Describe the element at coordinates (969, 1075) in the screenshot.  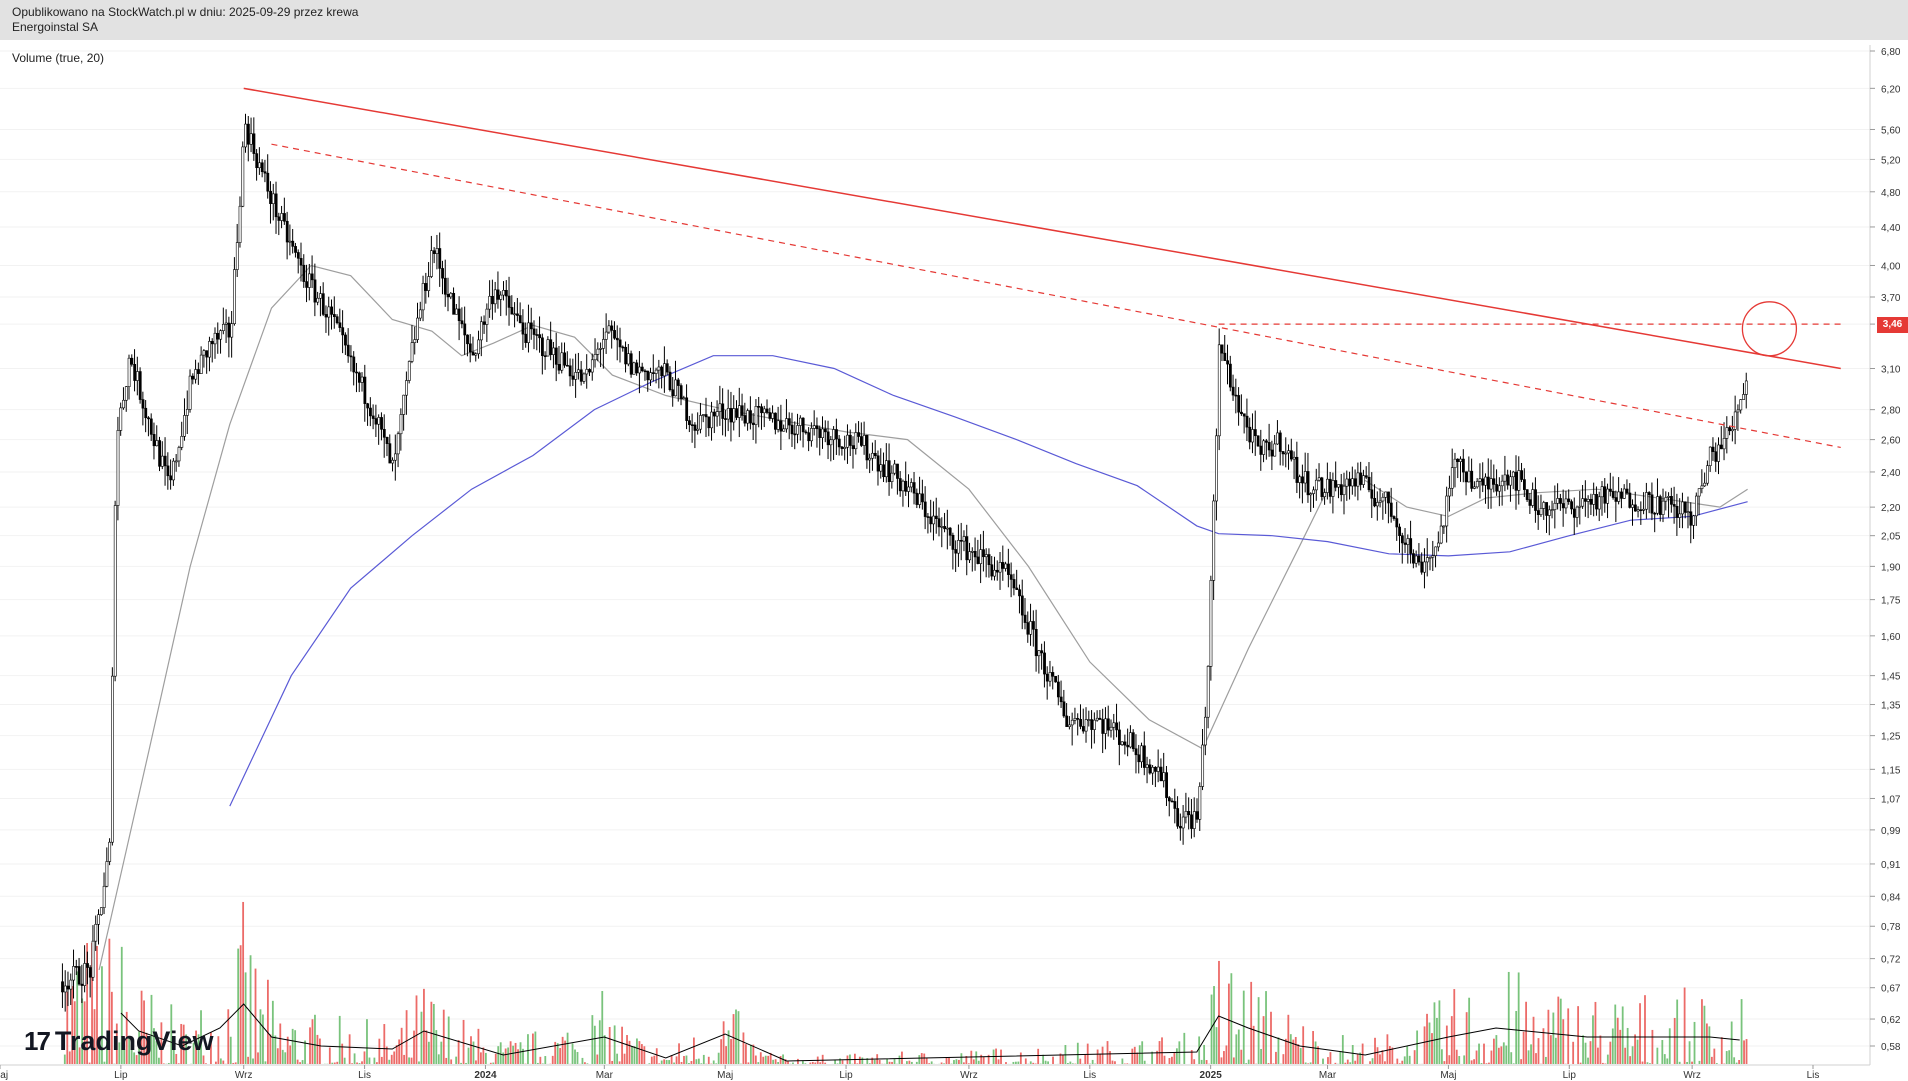
I see `x-tick-label: Wrz` at that location.